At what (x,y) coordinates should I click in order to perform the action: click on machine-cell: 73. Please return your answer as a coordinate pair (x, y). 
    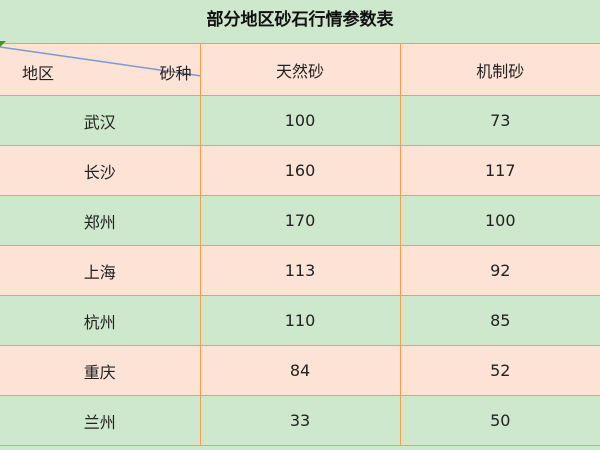
    Looking at the image, I should click on (499, 120).